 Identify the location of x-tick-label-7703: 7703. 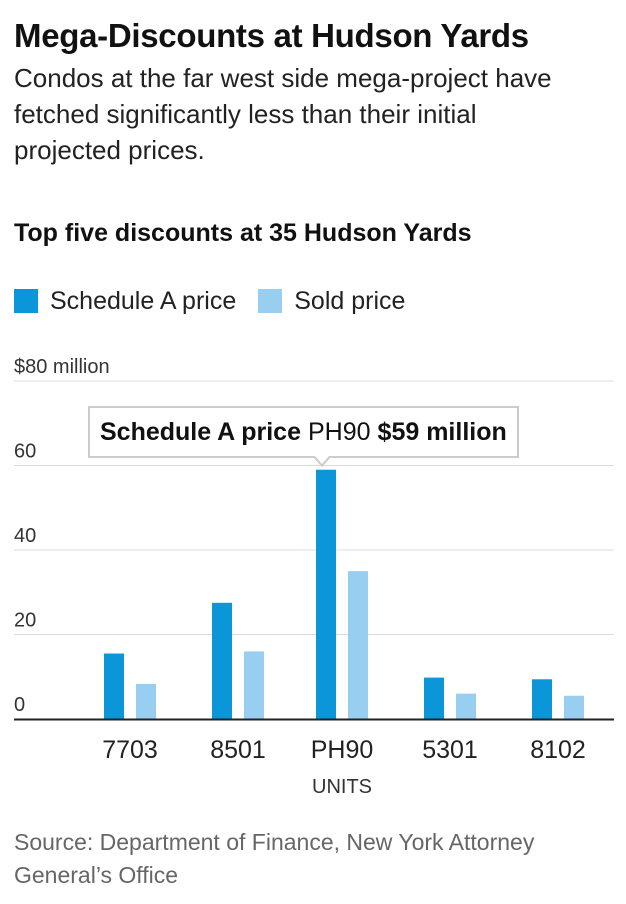
(130, 750).